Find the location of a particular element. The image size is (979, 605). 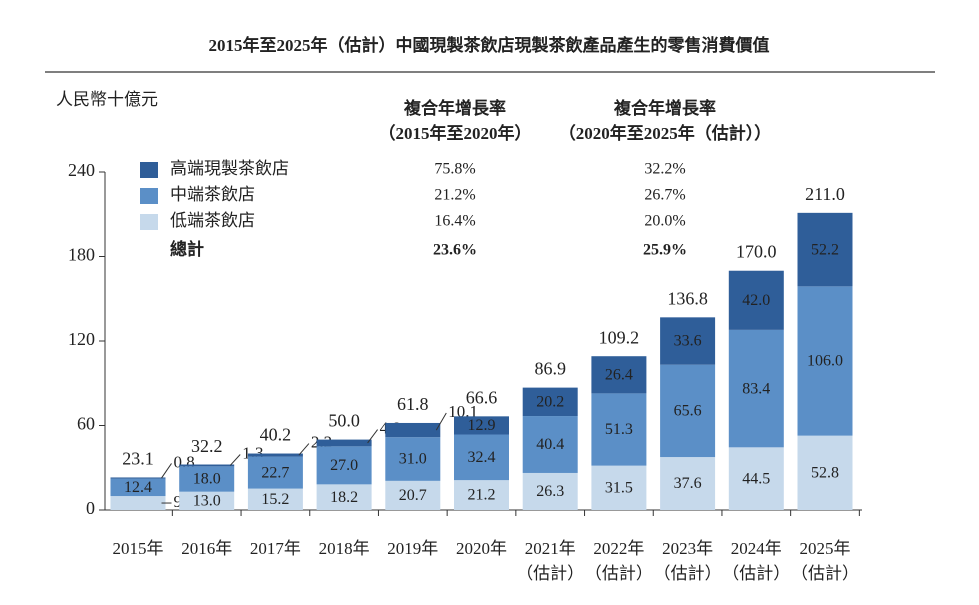

cagr-value: 32.2% is located at coordinates (664, 169).